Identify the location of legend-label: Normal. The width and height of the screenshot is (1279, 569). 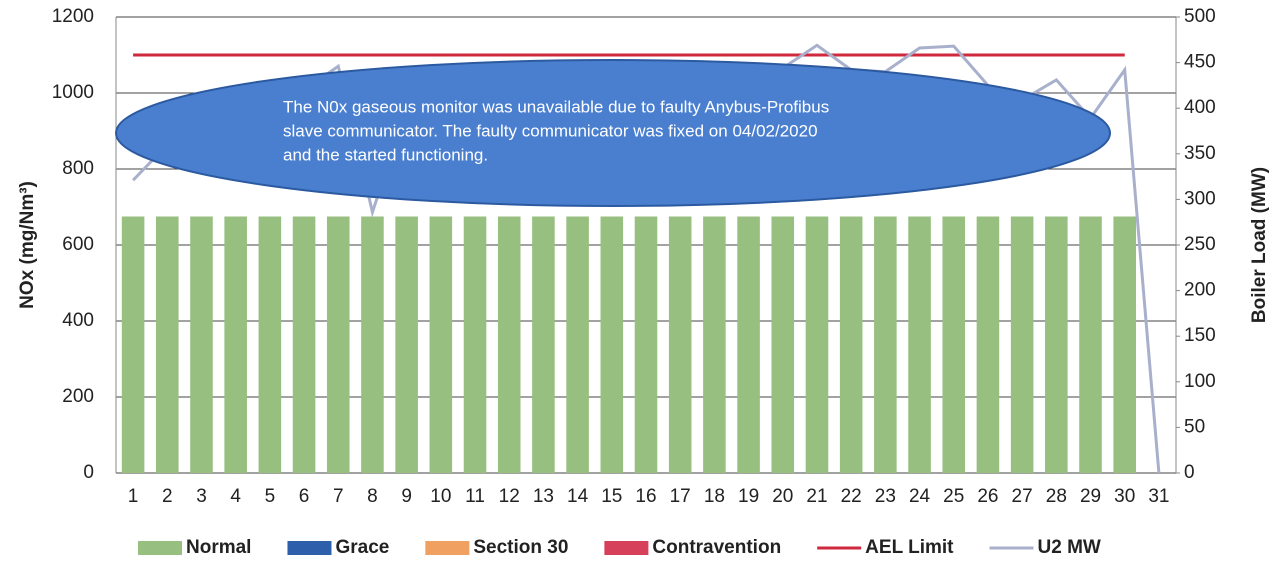
(218, 547).